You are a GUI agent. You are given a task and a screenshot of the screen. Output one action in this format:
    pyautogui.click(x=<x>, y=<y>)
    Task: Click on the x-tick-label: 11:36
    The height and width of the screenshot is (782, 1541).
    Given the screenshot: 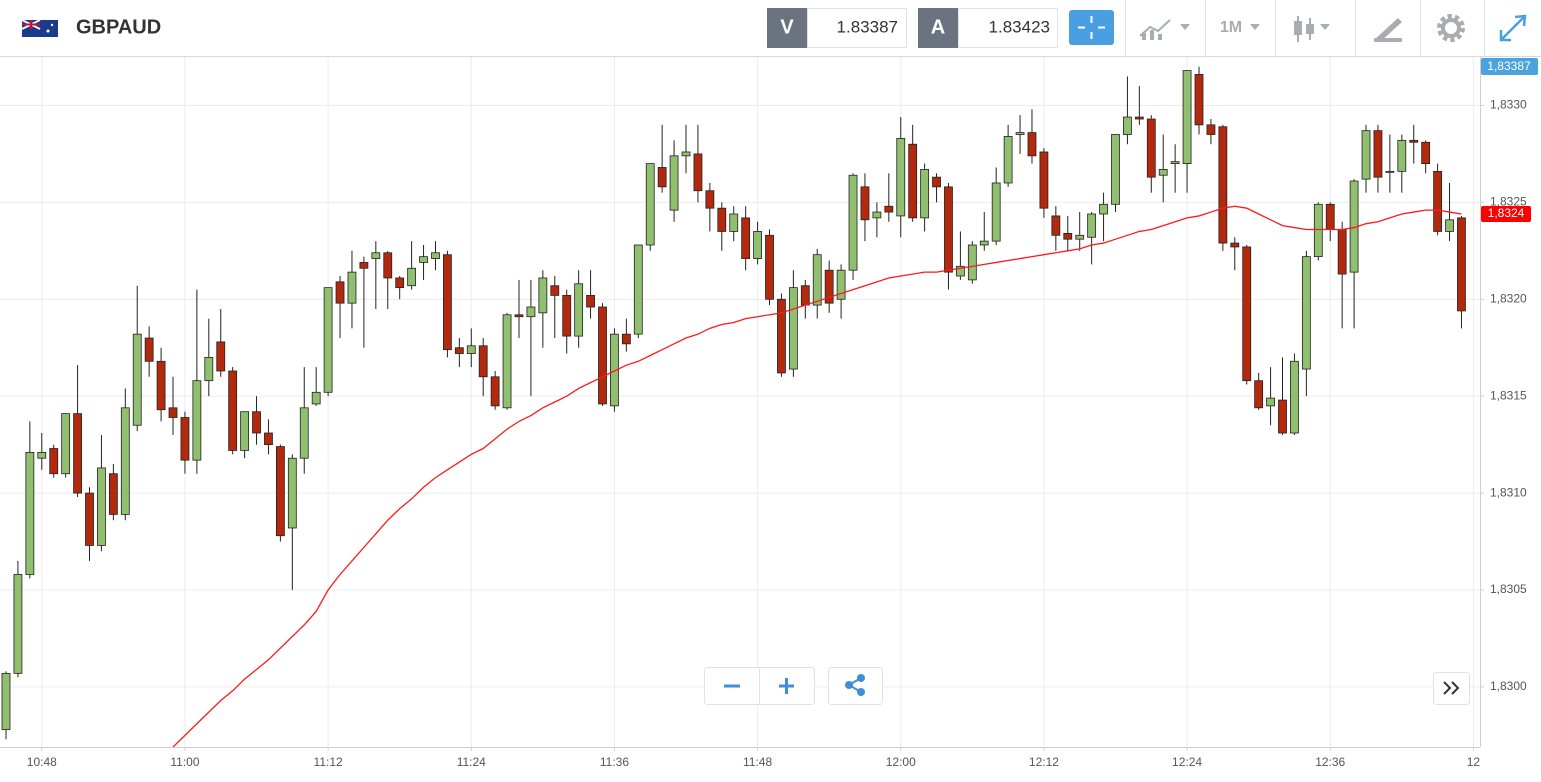 What is the action you would take?
    pyautogui.click(x=614, y=762)
    